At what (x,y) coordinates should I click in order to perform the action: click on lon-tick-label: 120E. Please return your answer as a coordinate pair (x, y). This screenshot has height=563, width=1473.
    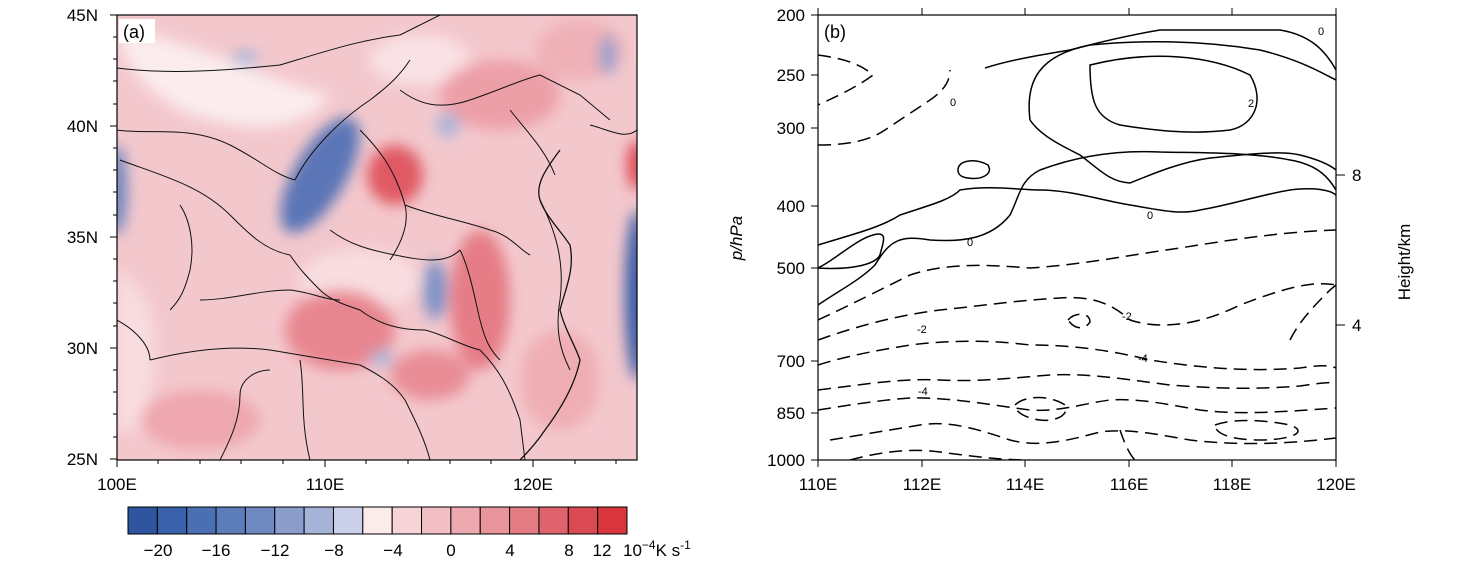
    Looking at the image, I should click on (1336, 484).